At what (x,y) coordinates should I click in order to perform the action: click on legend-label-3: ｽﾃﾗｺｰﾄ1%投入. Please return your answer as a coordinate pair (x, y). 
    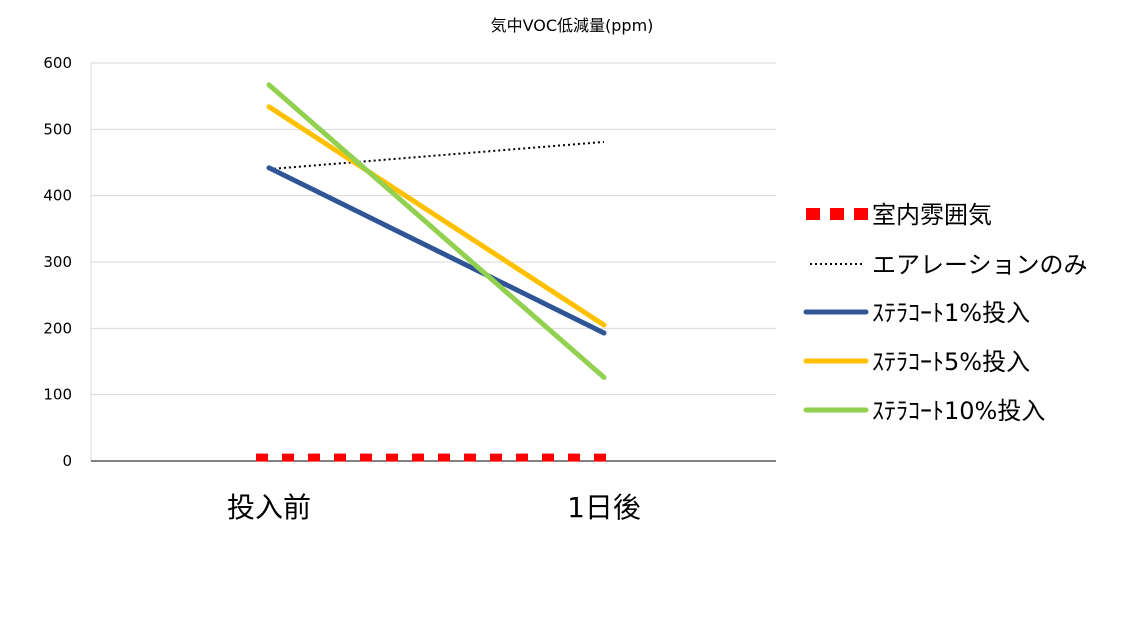
    Looking at the image, I should click on (951, 313).